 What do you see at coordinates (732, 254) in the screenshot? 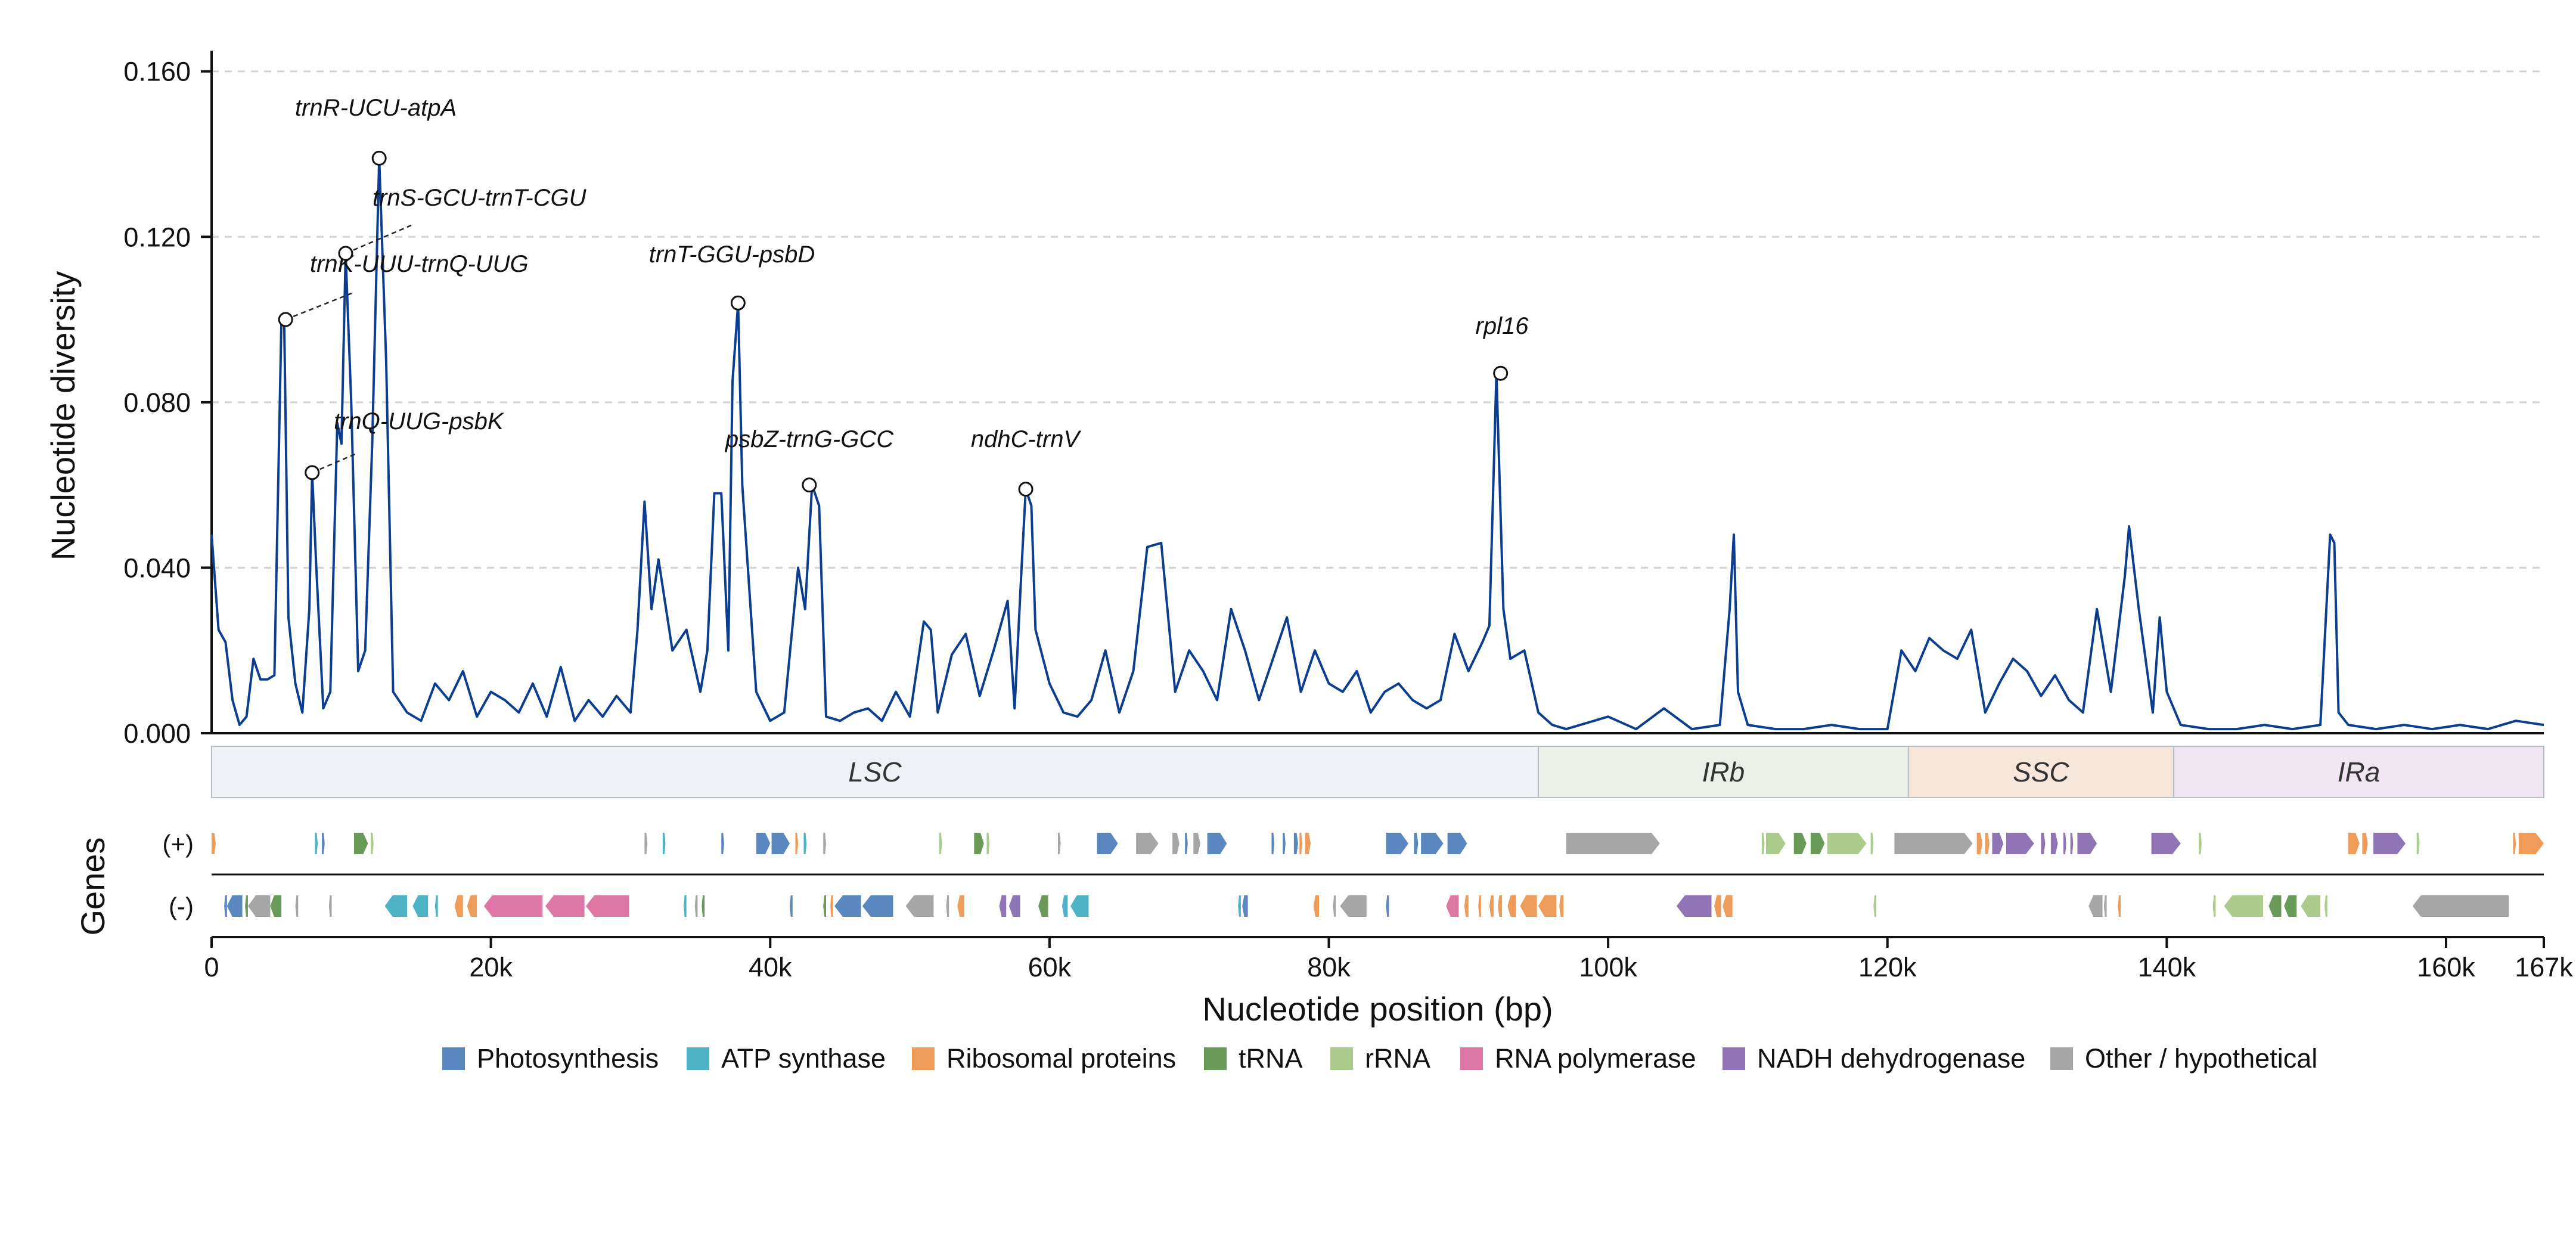
I see `peak-label: trnT-GGU-psbD` at bounding box center [732, 254].